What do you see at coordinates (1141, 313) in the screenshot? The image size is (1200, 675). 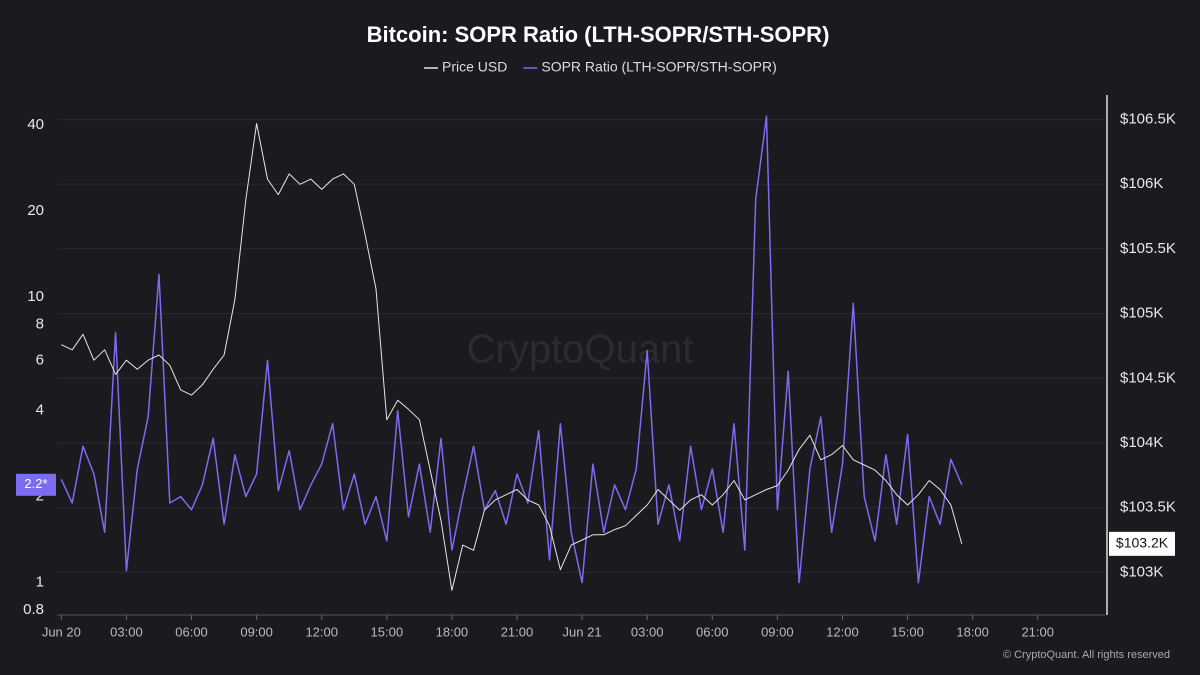 I see `y2-tick-label: $105K` at bounding box center [1141, 313].